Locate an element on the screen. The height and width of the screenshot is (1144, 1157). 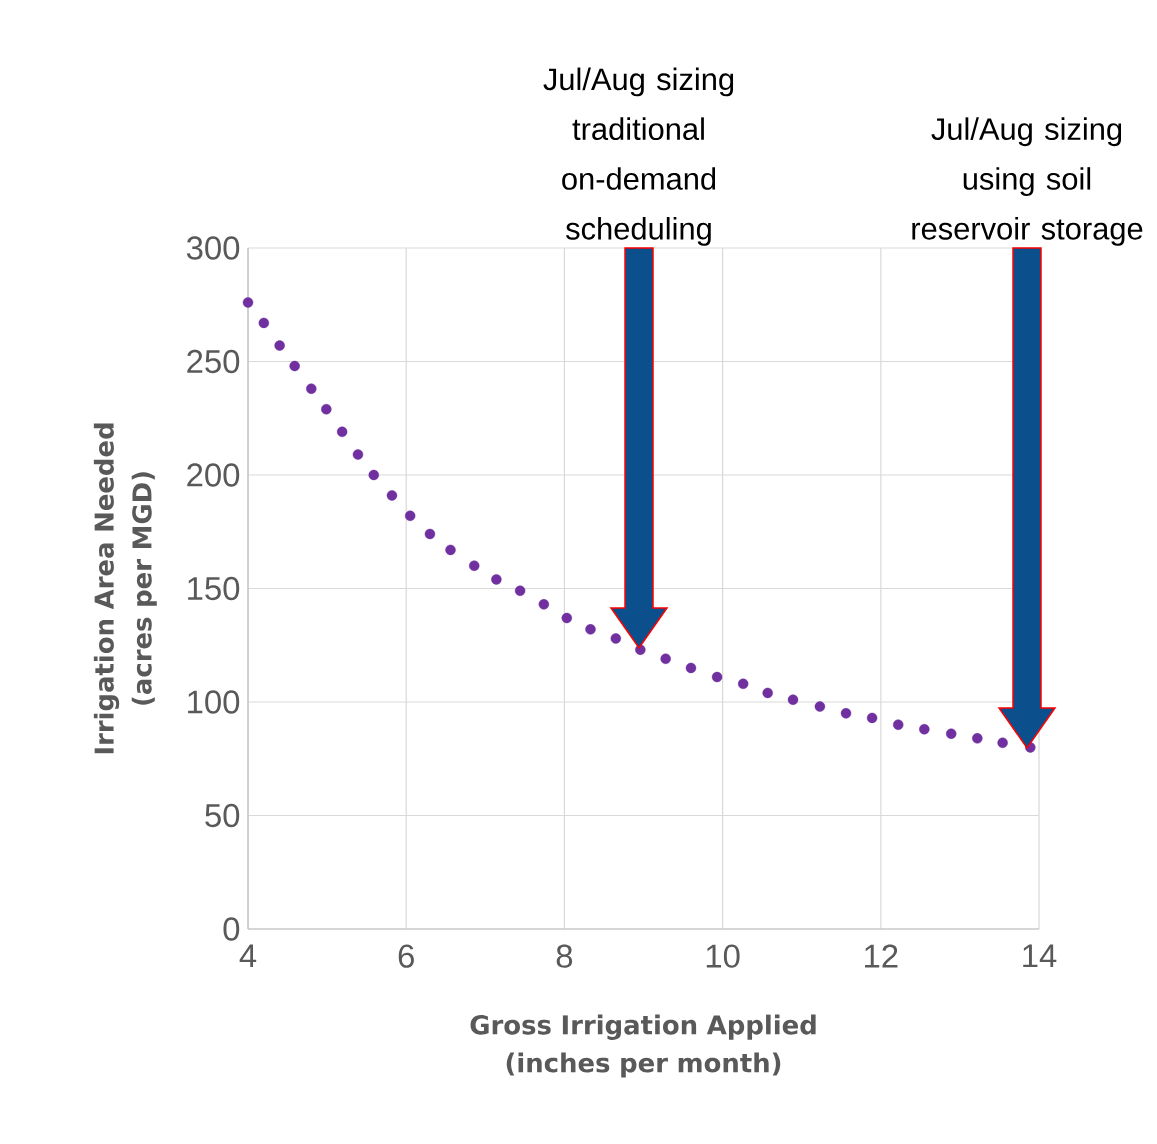
y-tick-label: 300 is located at coordinates (213, 248).